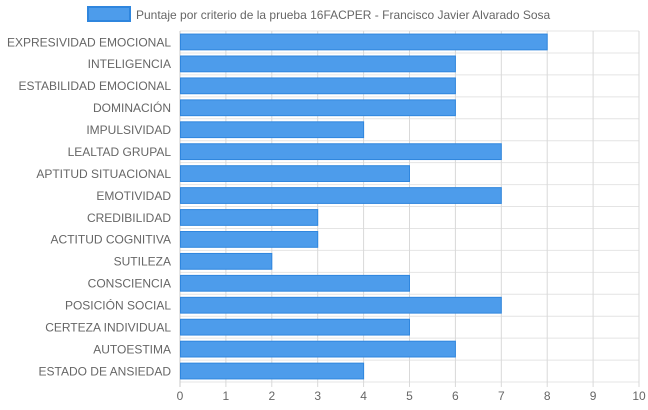 The height and width of the screenshot is (410, 648). Describe the element at coordinates (142, 262) in the screenshot. I see `category-label: SUTILEZA` at that location.